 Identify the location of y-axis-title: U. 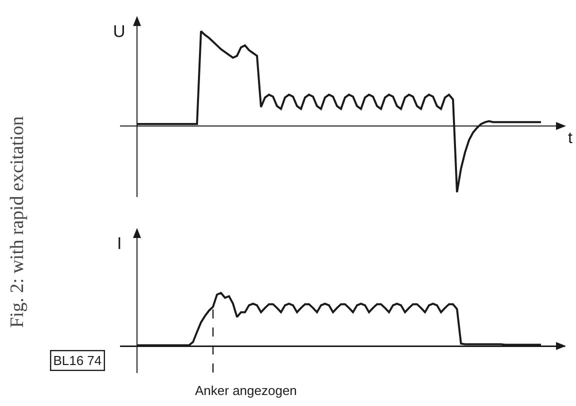
(119, 31).